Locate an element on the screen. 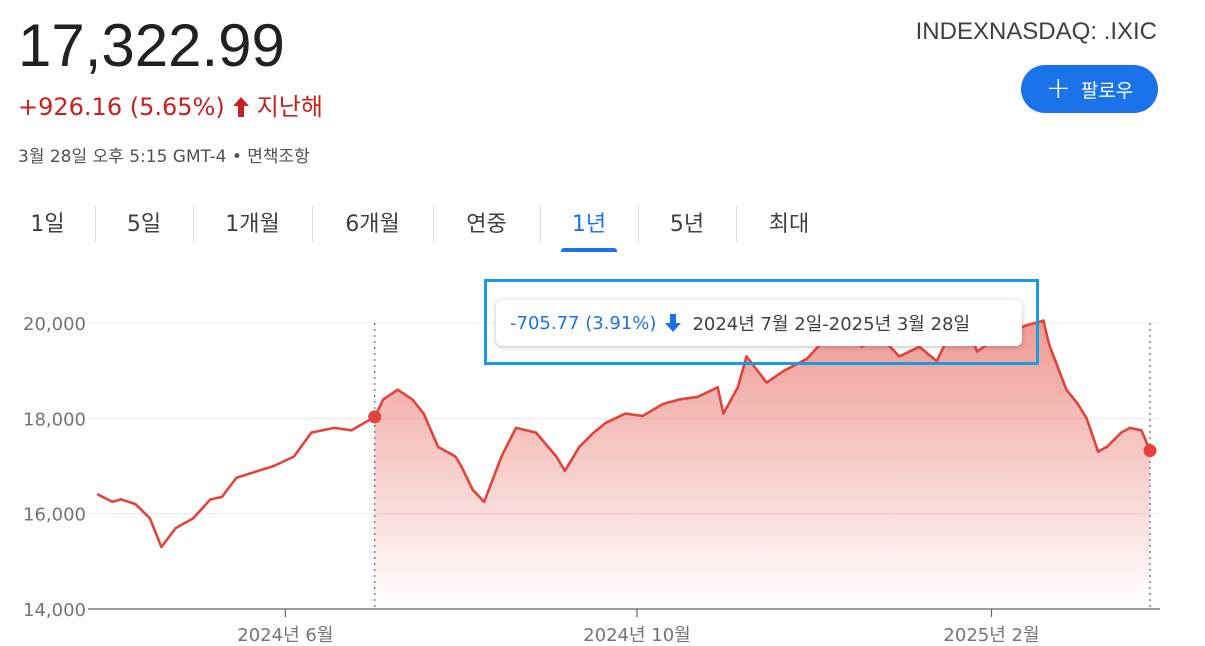 The height and width of the screenshot is (646, 1205). range-tooltip: -705.77 (3.91%) 2024년 7월 2일-2025년 3월 28일 is located at coordinates (759, 323).